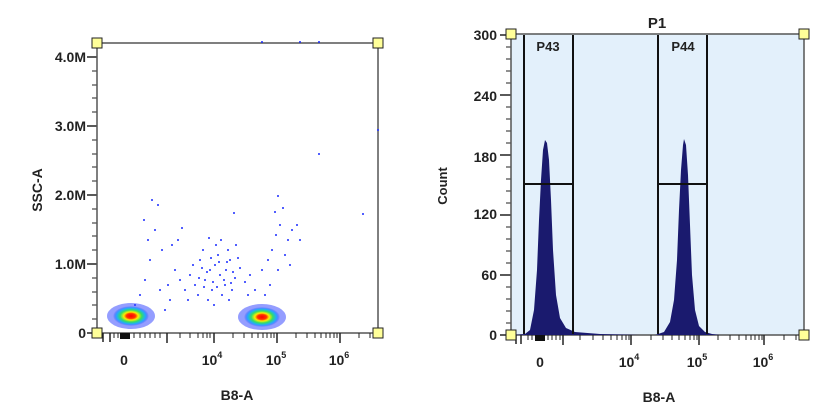  What do you see at coordinates (486, 214) in the screenshot?
I see `y-tick-label: 120` at bounding box center [486, 214].